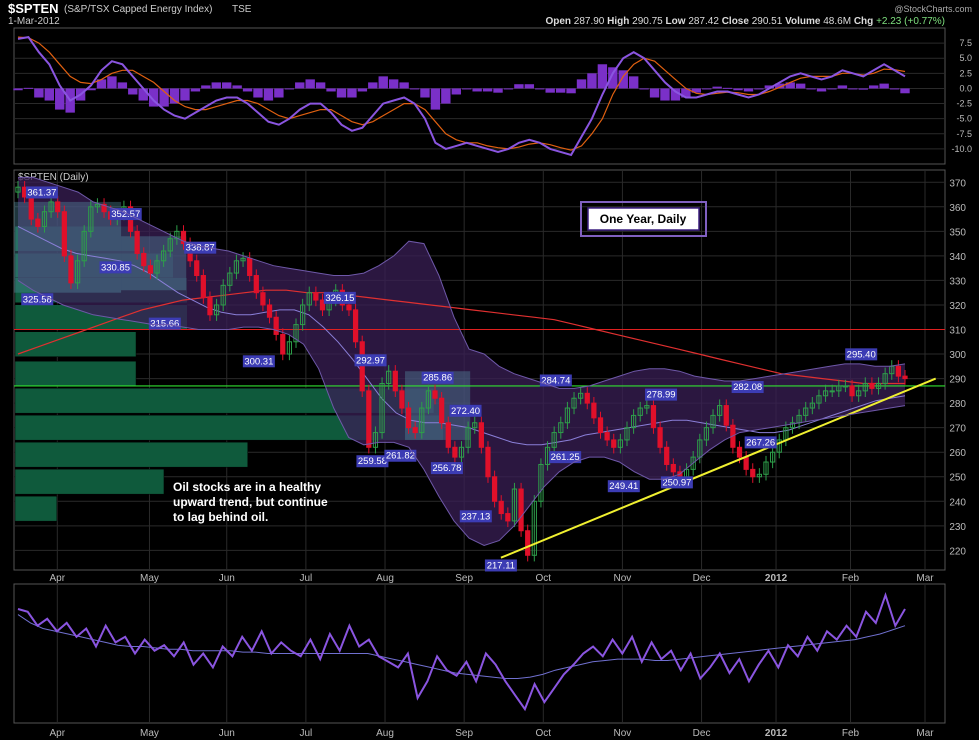 The width and height of the screenshot is (979, 740). I want to click on price-x-tick-label: Sep, so click(464, 578).